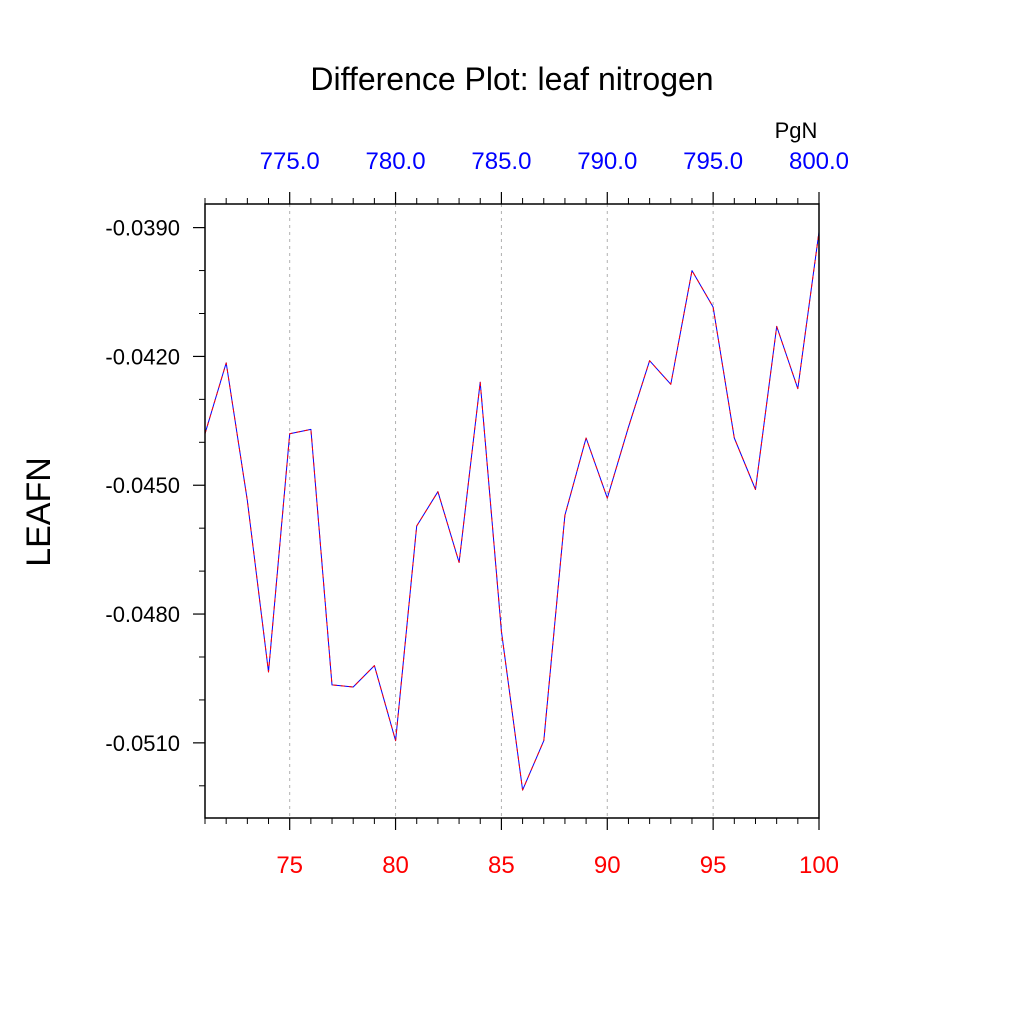 The image size is (1024, 1024). What do you see at coordinates (142, 228) in the screenshot?
I see `y-tick-label-0: -0.0390` at bounding box center [142, 228].